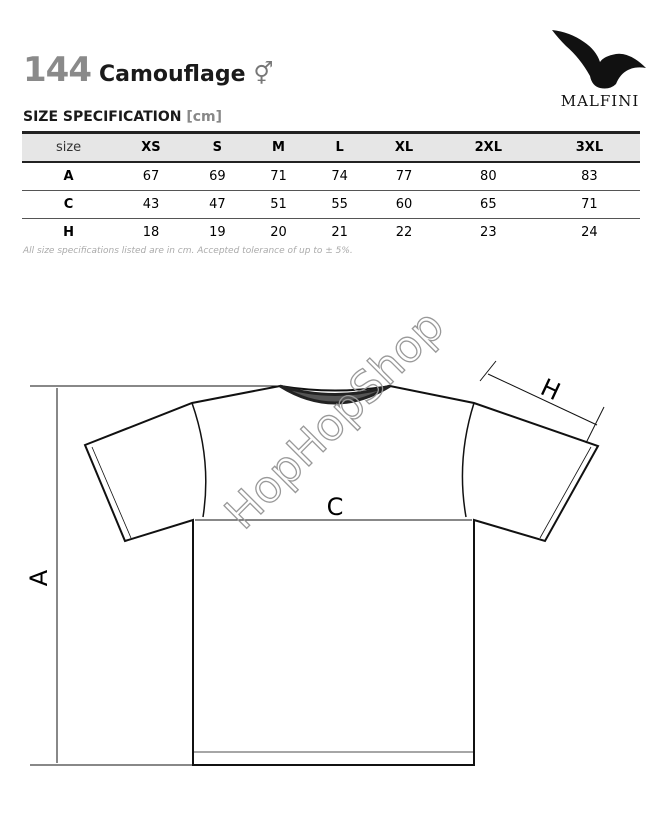  What do you see at coordinates (278, 147) in the screenshot?
I see `header-cell: M` at bounding box center [278, 147].